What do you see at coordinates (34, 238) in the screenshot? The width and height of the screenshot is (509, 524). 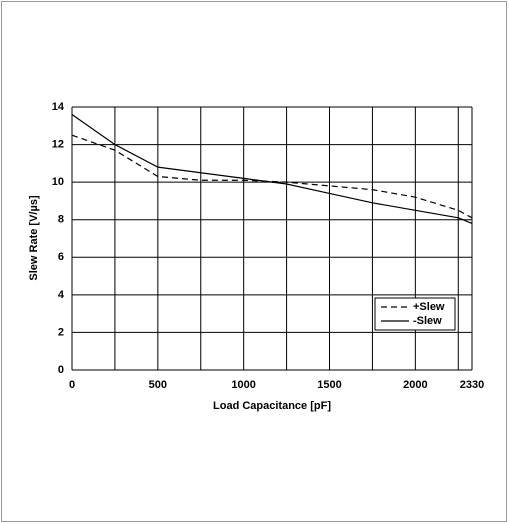 I see `y-axis-label: Slew Rate [V/µs]` at bounding box center [34, 238].